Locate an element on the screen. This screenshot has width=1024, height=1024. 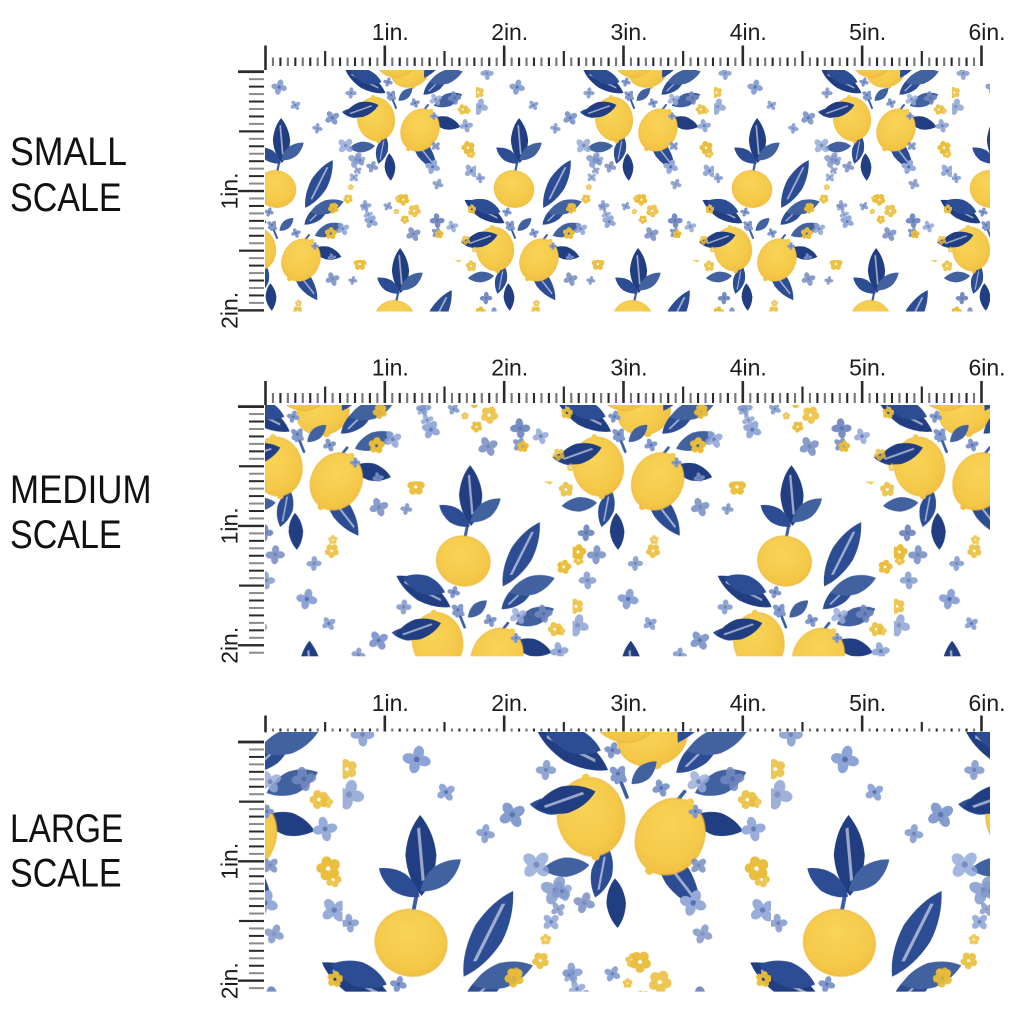
svg-text: MEDIUM is located at coordinates (81, 490).